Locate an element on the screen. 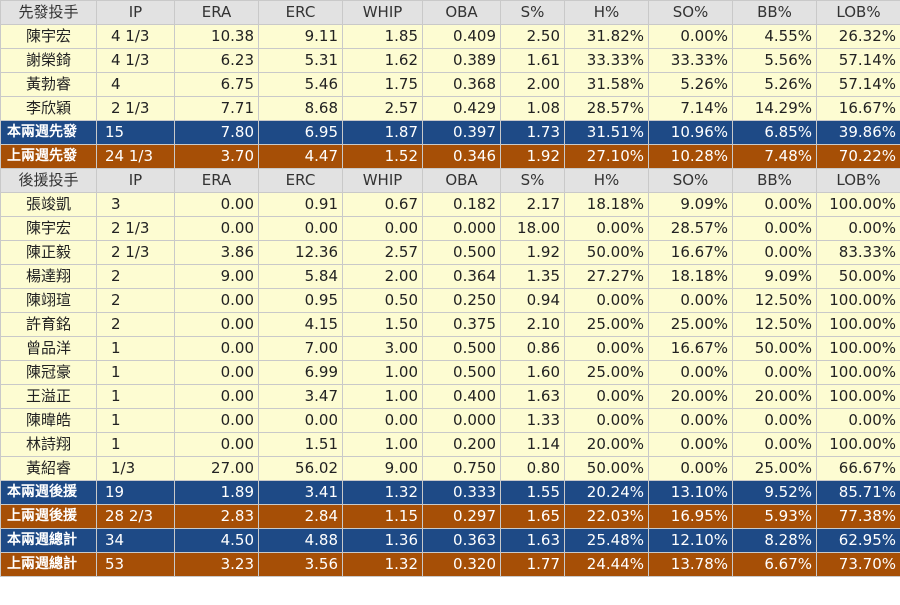  stat-cell: 3.56 is located at coordinates (300, 564).